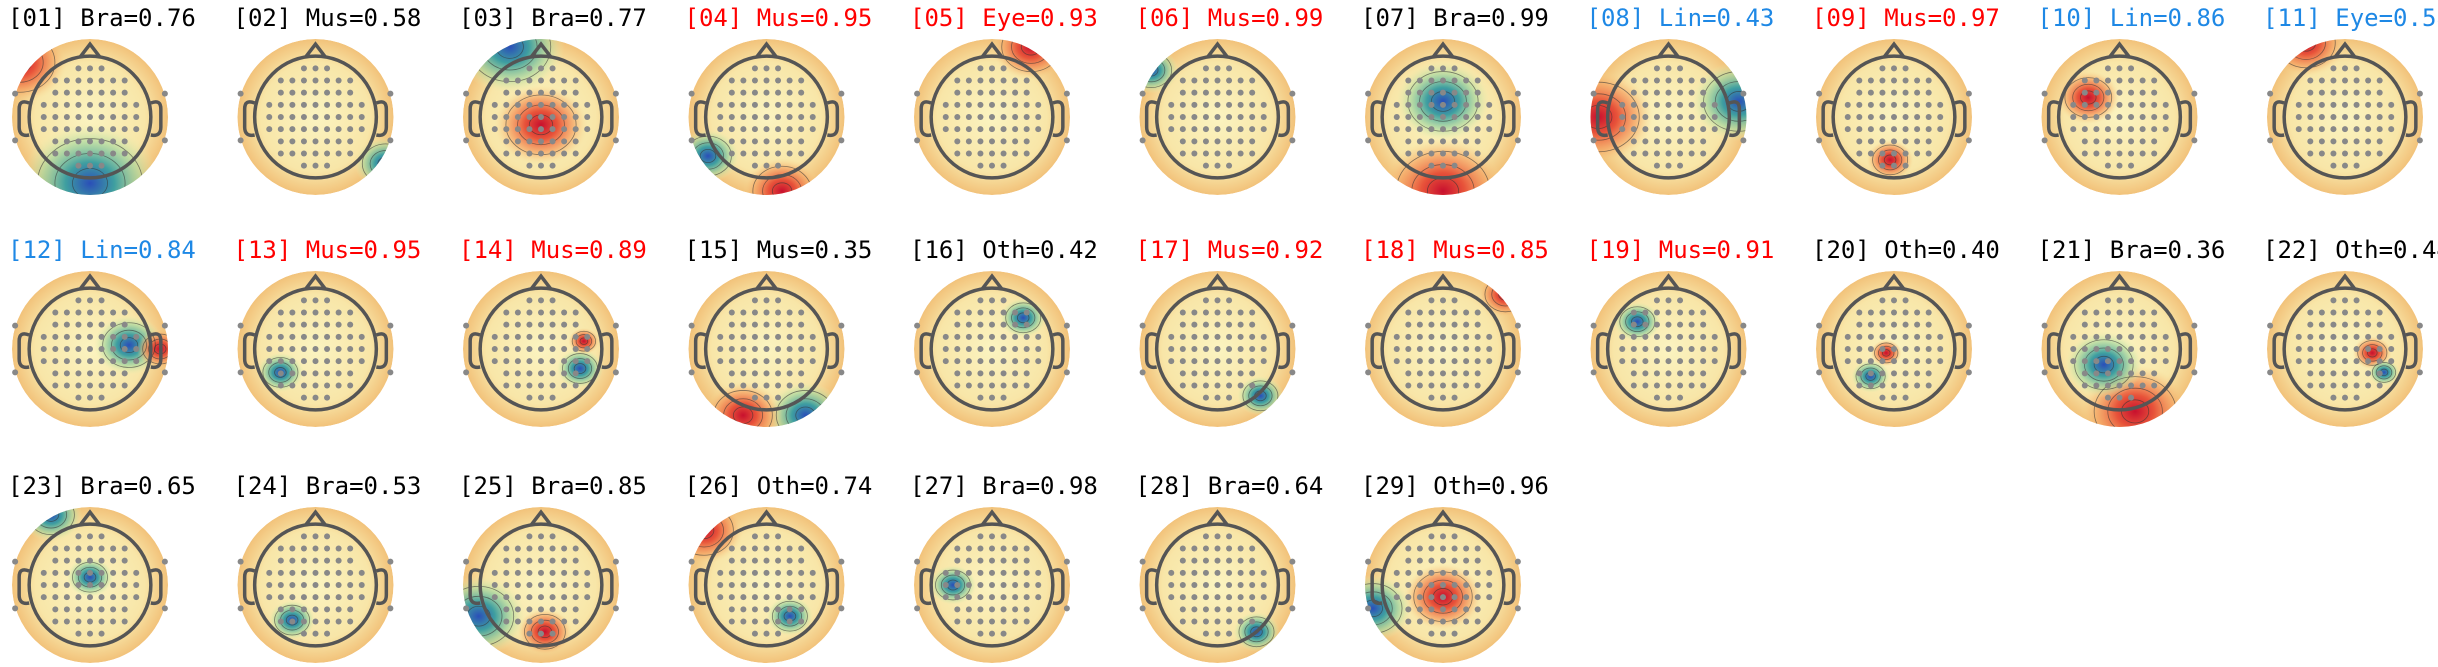  What do you see at coordinates (2131, 331) in the screenshot?
I see `component: [21] Bra=0.36` at bounding box center [2131, 331].